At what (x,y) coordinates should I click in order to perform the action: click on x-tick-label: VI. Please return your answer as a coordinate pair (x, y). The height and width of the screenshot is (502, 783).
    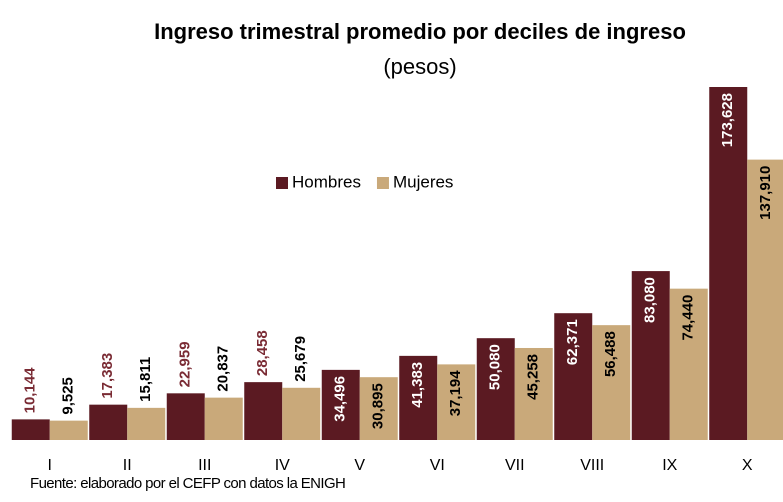
    Looking at the image, I should click on (437, 465).